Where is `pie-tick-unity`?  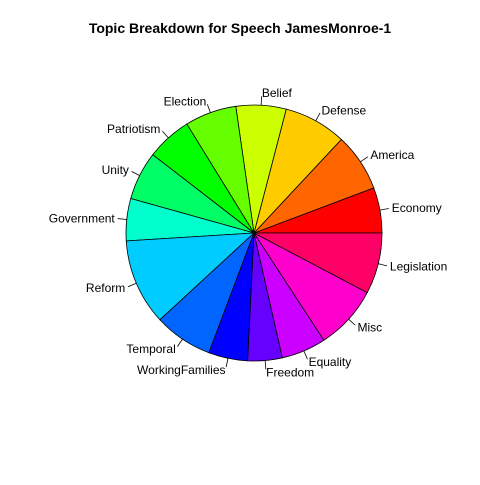 pie-tick-unity is located at coordinates (135, 173).